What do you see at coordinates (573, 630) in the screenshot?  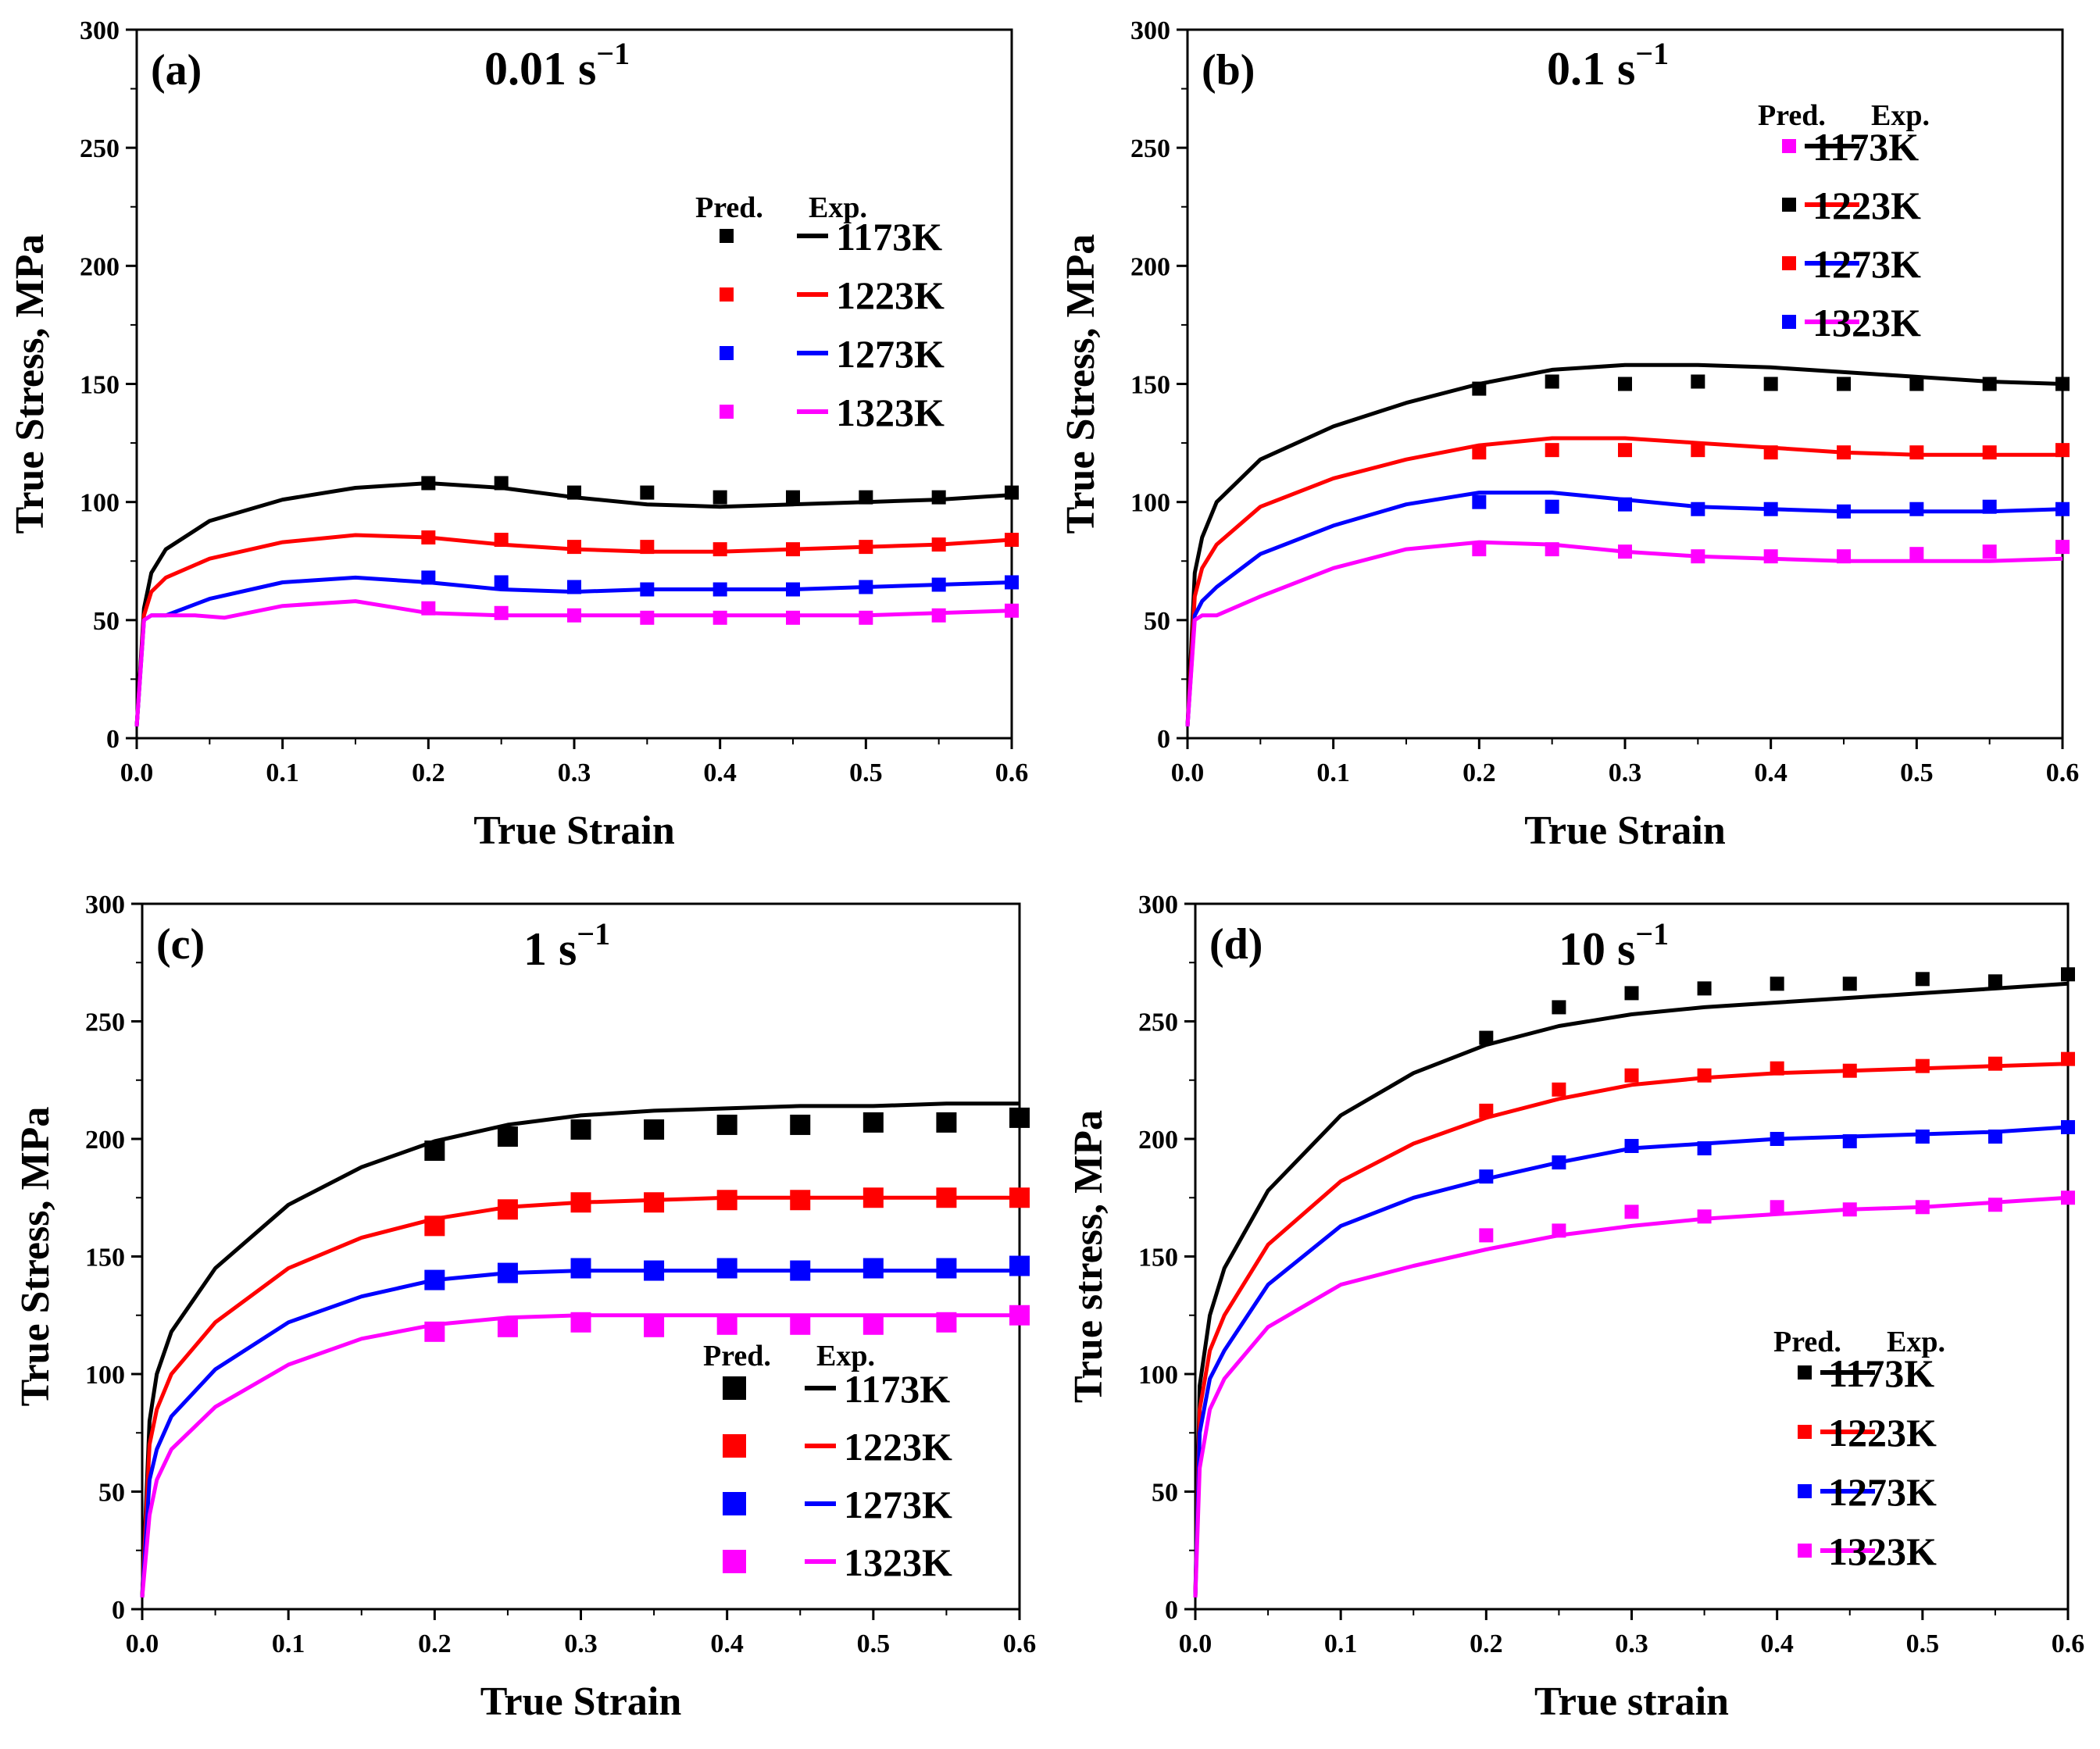 I see `series-line-1223K` at bounding box center [573, 630].